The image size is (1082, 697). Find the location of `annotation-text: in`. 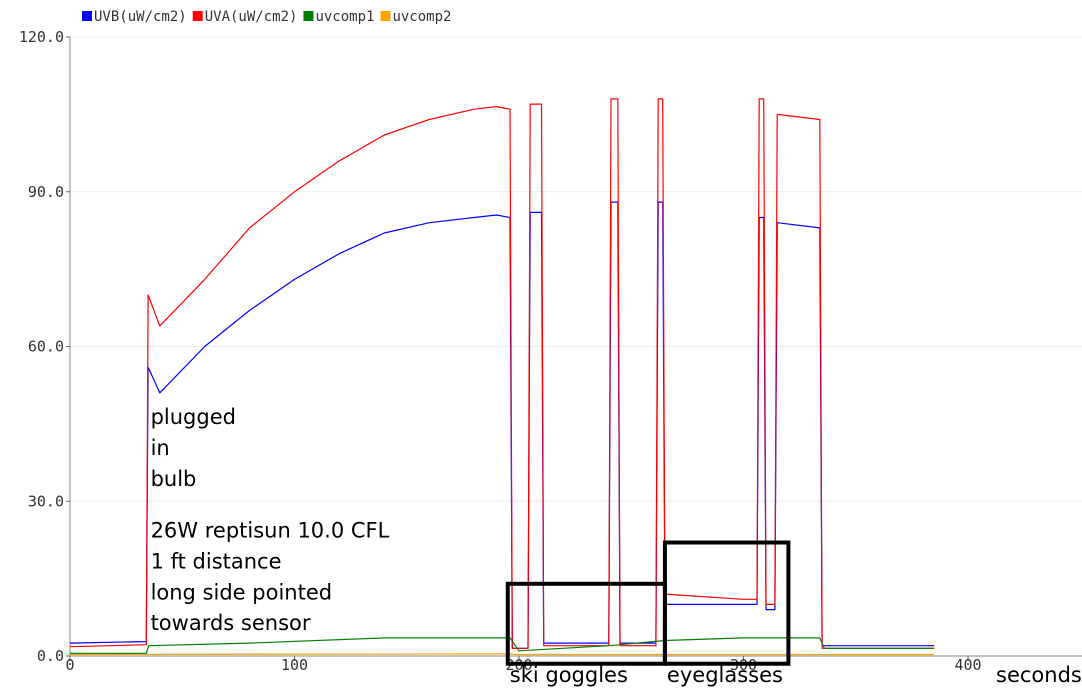

annotation-text: in is located at coordinates (160, 448).